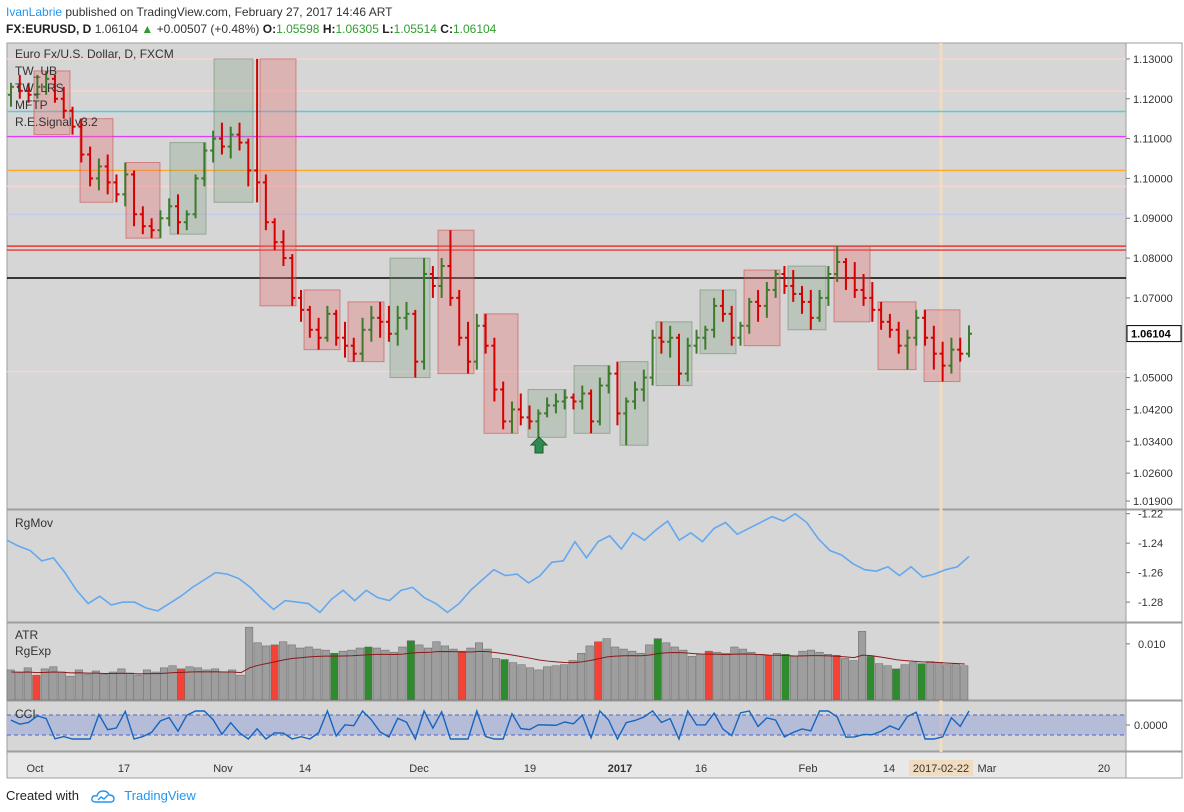 This screenshot has height=812, width=1184. Describe the element at coordinates (446, 29) in the screenshot. I see `close-label: C:` at that location.